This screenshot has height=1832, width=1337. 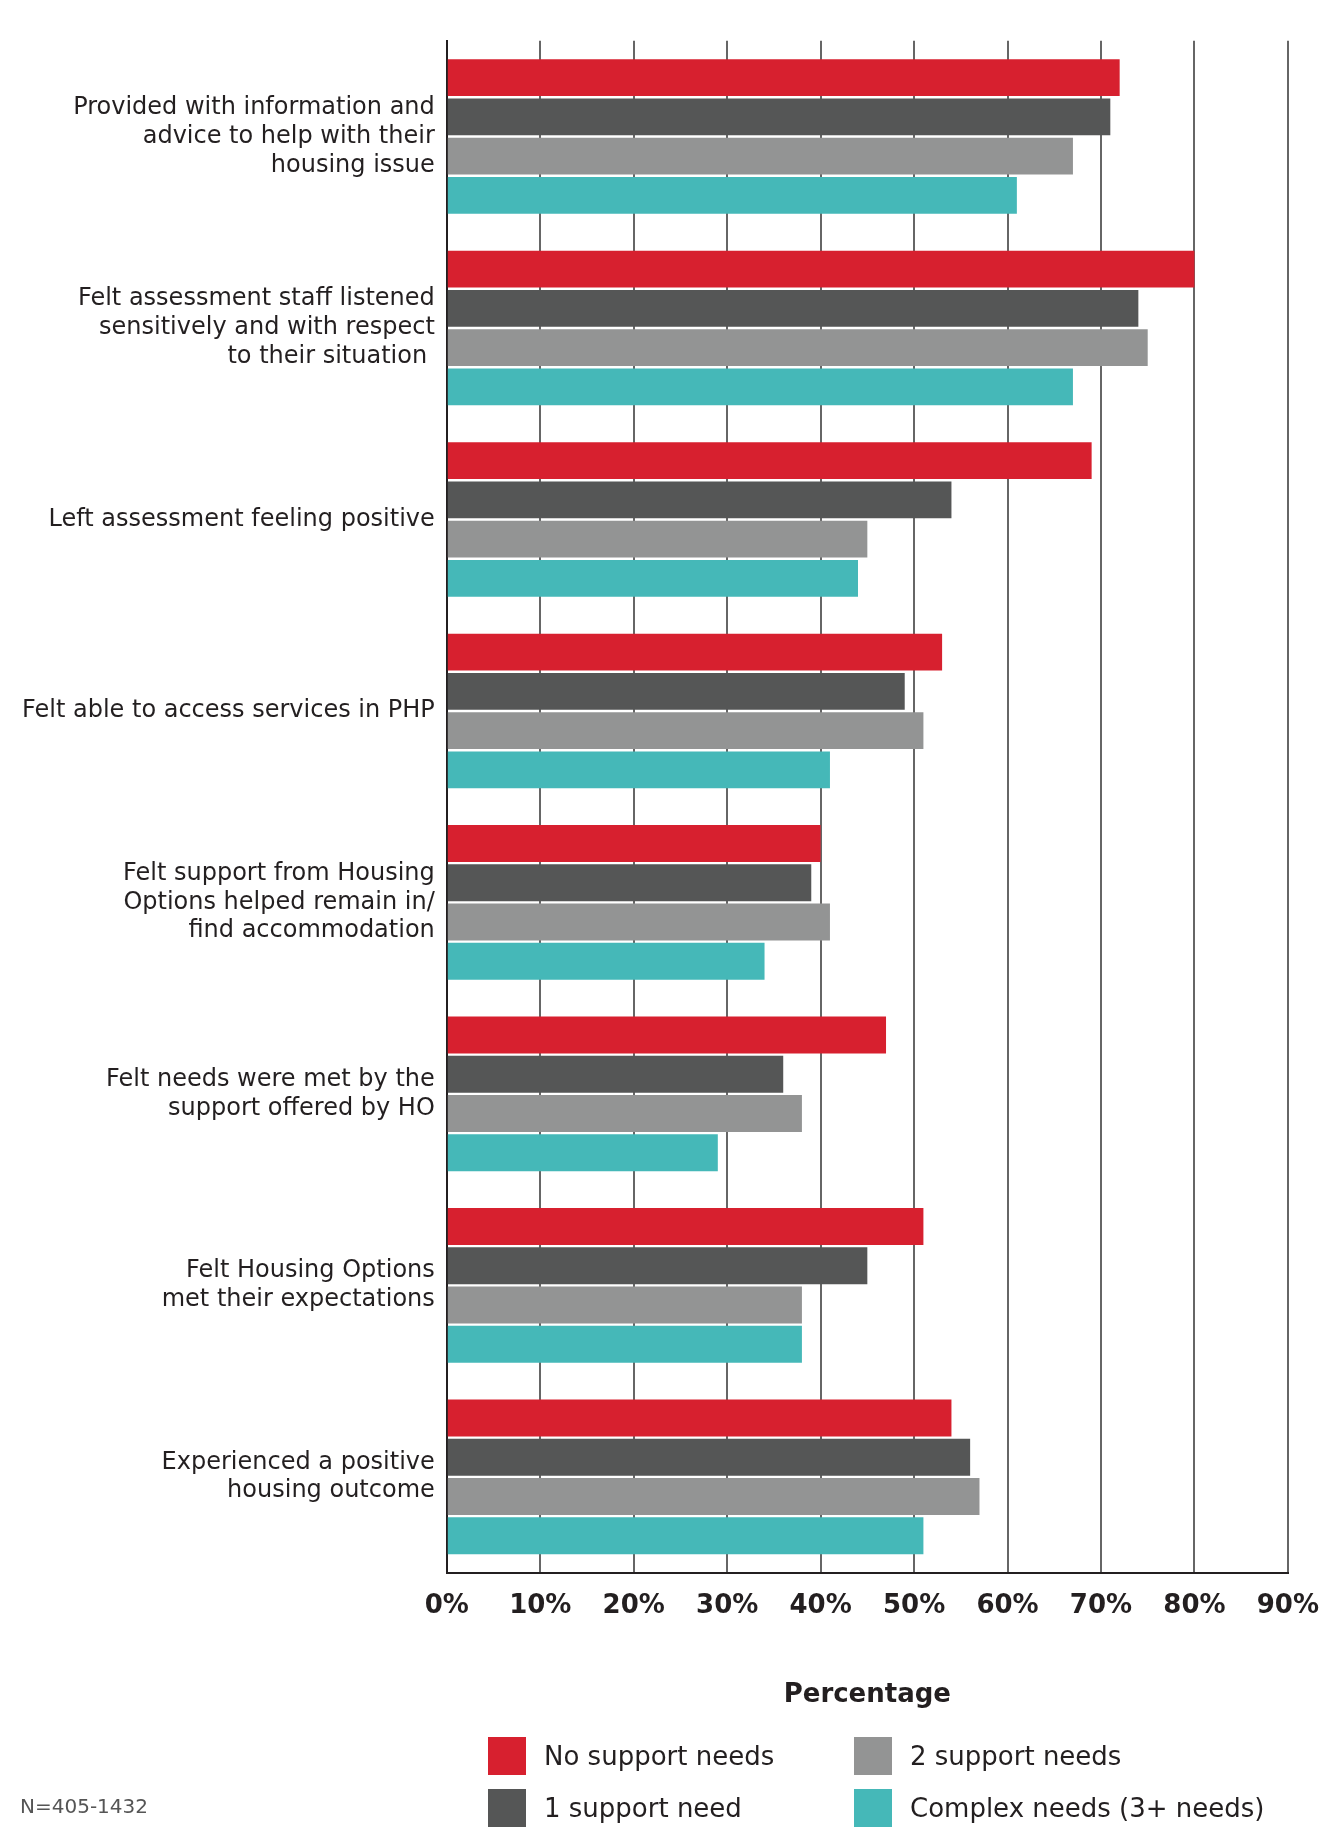 What do you see at coordinates (279, 900) in the screenshot?
I see `y-tick-label: Felt support from Housing Options helped remain in/ find accommodation` at bounding box center [279, 900].